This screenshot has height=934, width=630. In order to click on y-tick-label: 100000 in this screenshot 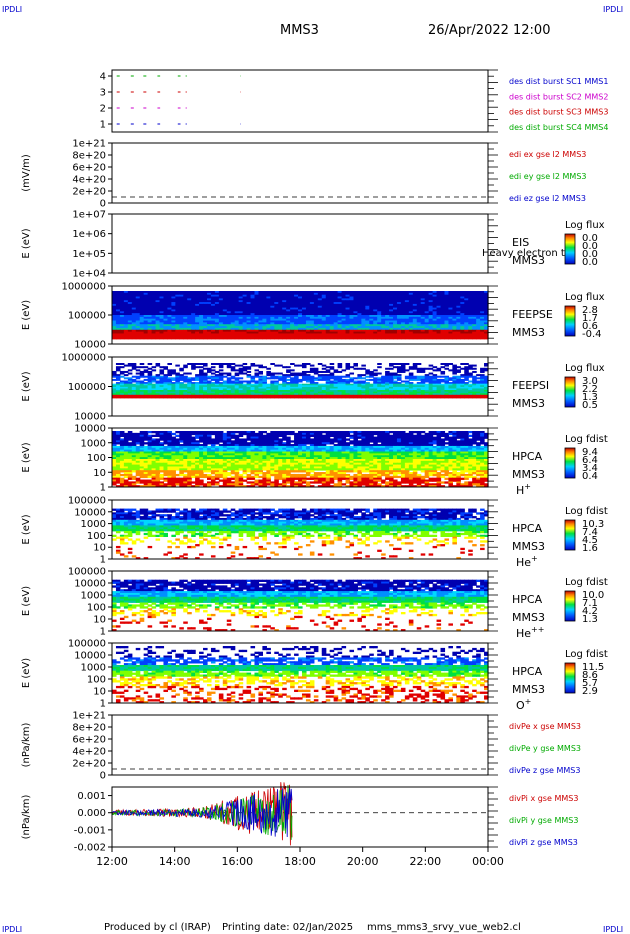, I will do `click(87, 387)`.